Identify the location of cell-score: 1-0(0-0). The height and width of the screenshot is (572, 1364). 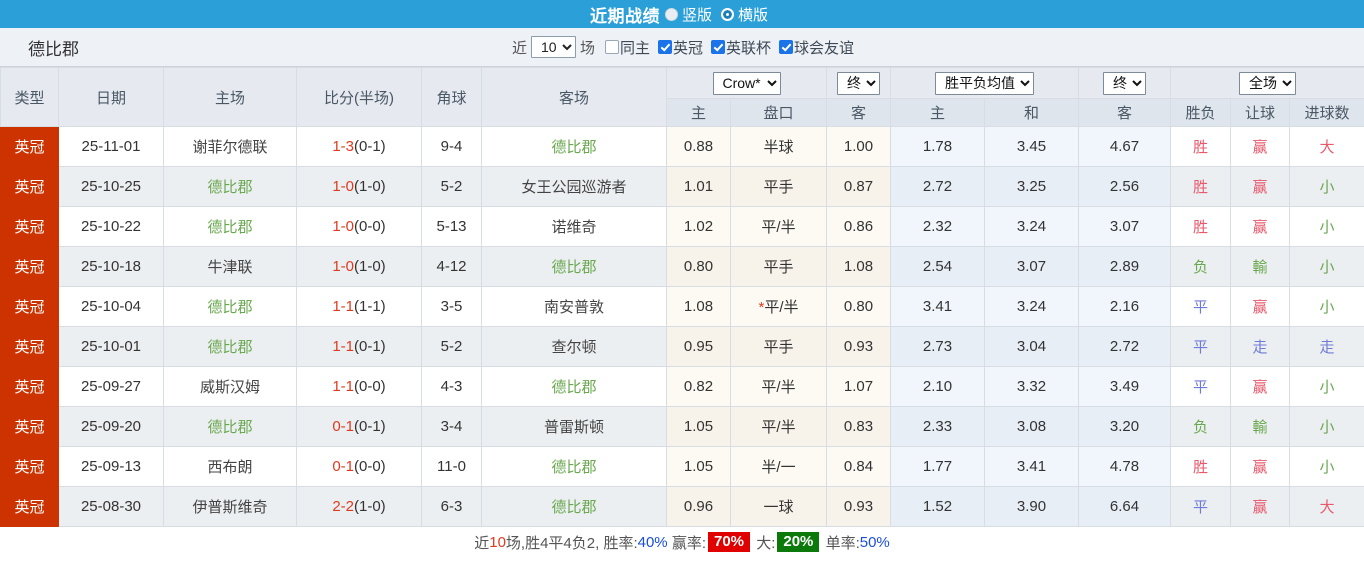
(359, 226).